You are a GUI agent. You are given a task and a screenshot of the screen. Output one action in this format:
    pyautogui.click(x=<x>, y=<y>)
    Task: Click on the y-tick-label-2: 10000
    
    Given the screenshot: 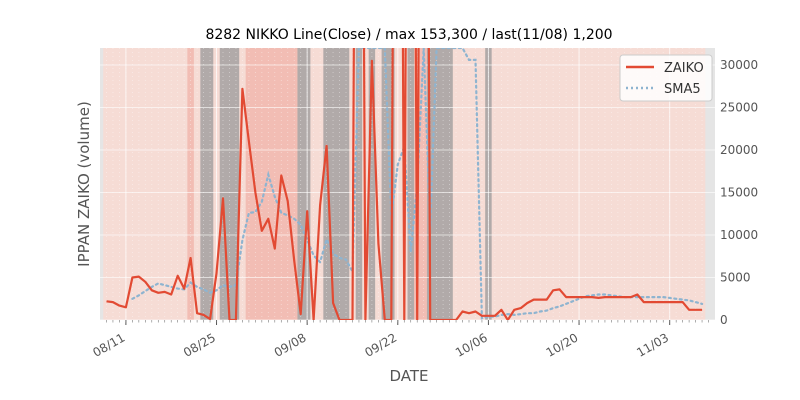 What is the action you would take?
    pyautogui.click(x=739, y=235)
    